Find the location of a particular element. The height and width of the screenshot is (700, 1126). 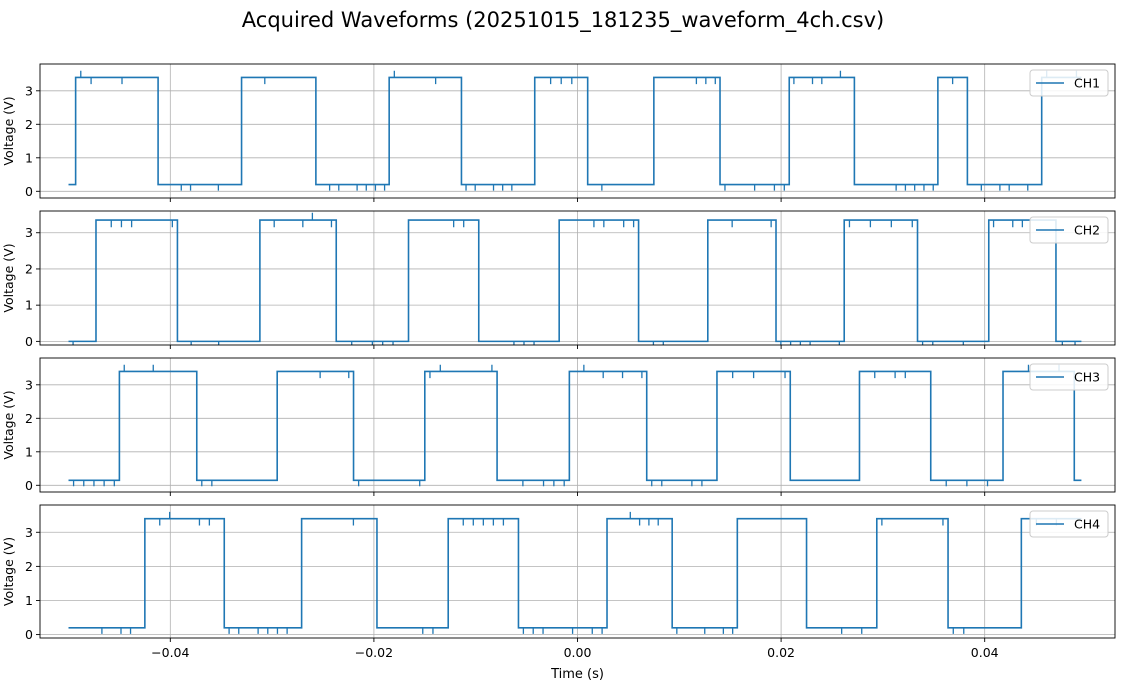

legend: CH3 is located at coordinates (1069, 377).